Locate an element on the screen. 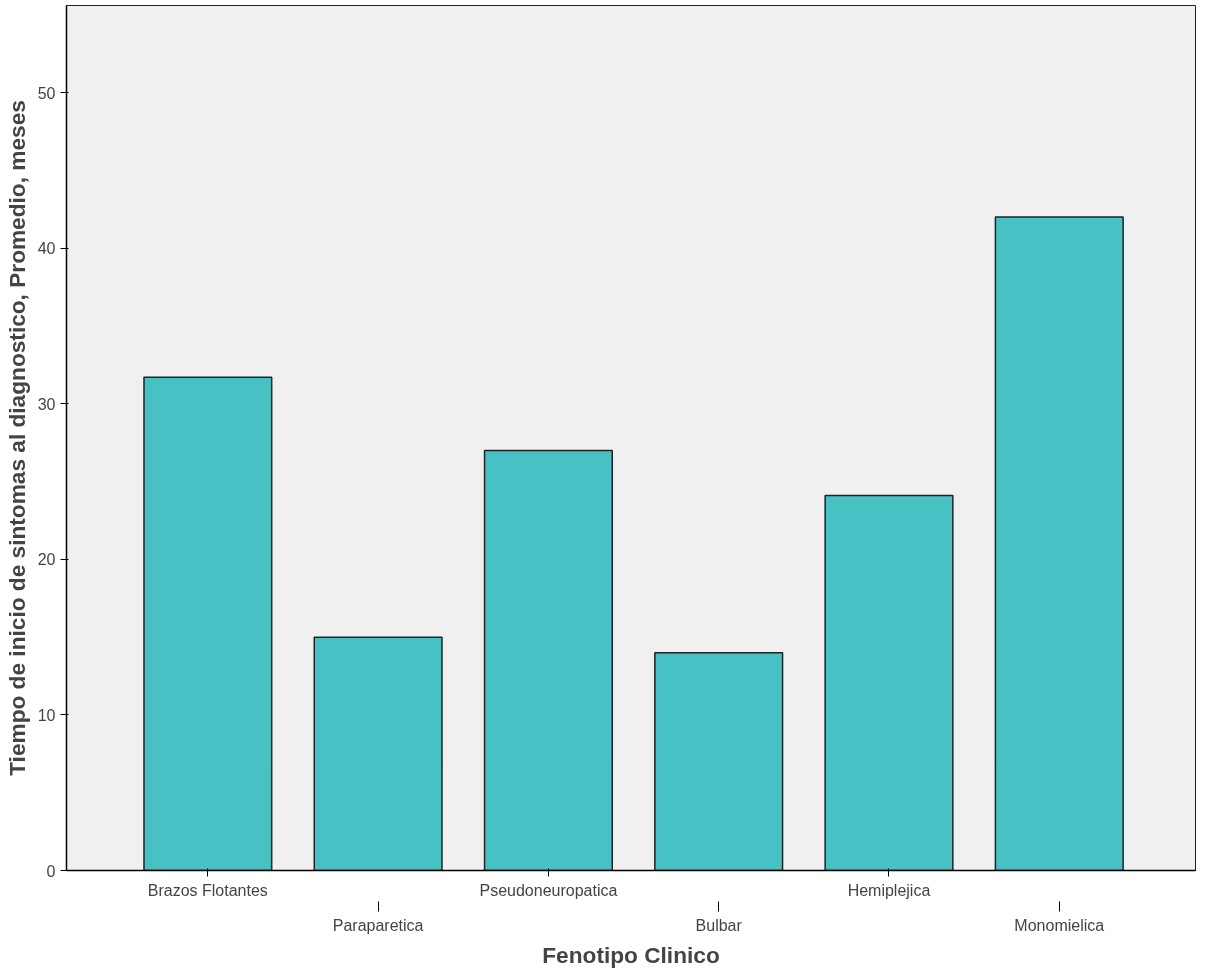  x-tick-label: Hemiplejica is located at coordinates (889, 890).